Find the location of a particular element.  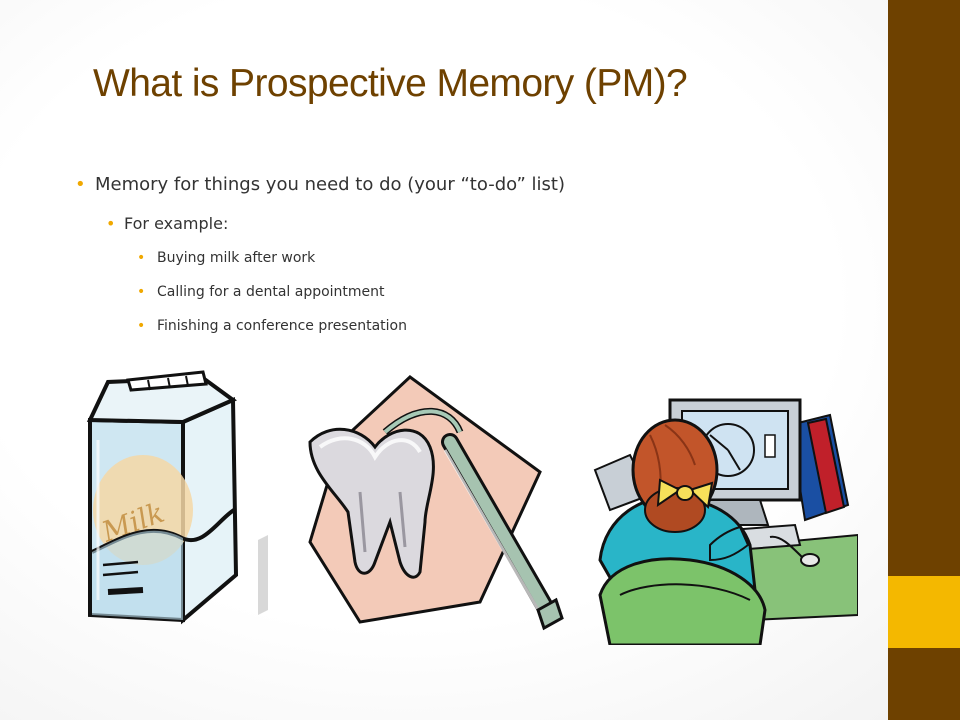

bullet-text: Finishing a conference presentation is located at coordinates (282, 326).